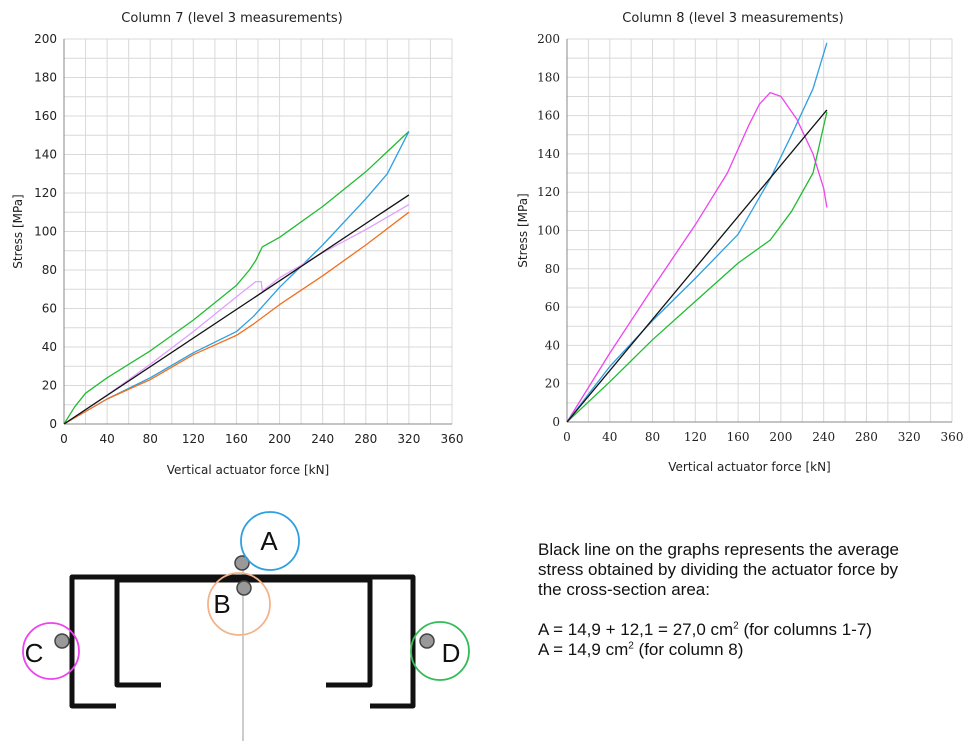  What do you see at coordinates (221, 604) in the screenshot?
I see `label-b: B` at bounding box center [221, 604].